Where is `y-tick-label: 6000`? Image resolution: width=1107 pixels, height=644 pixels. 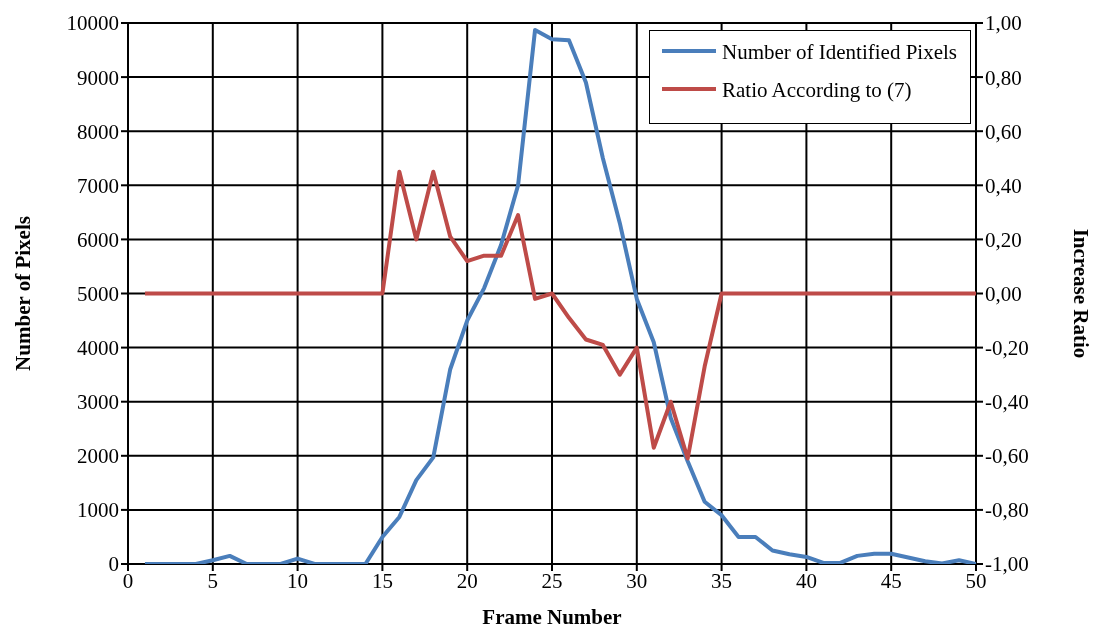
y-tick-label: 6000 is located at coordinates (98, 239).